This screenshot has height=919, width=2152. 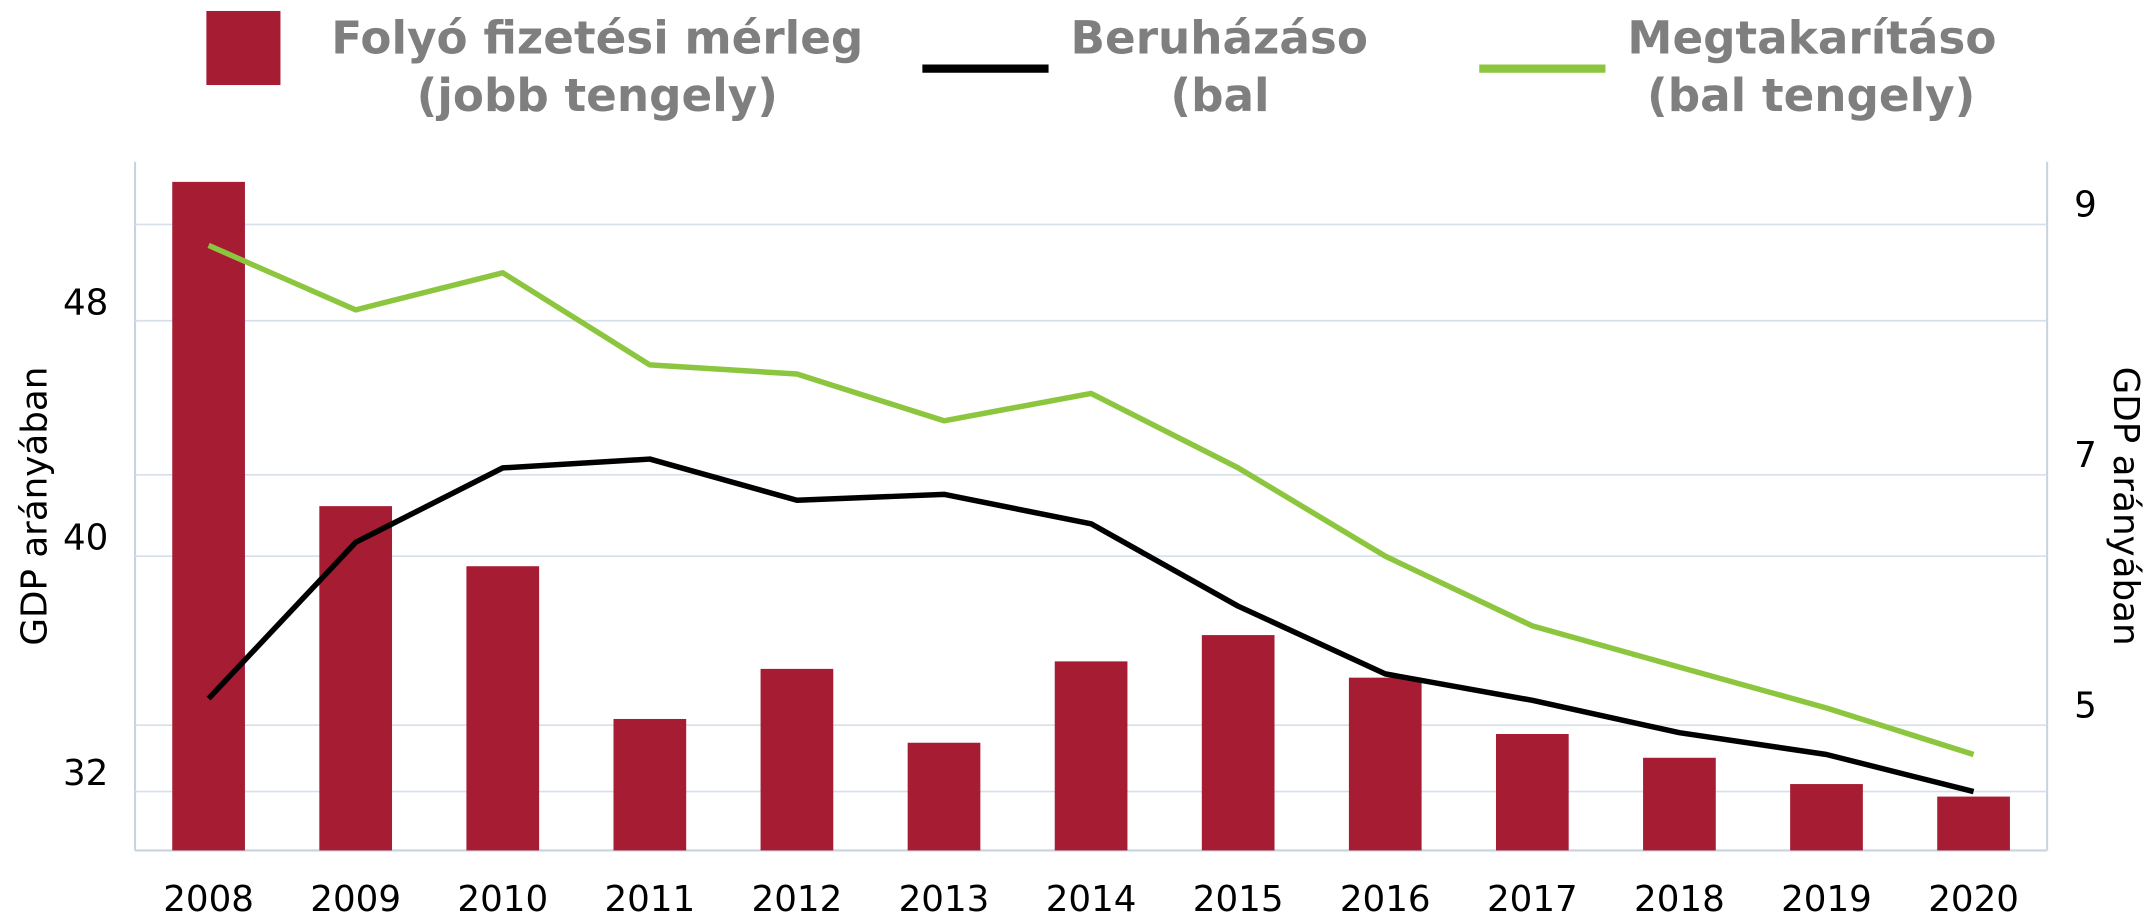 I want to click on legend-label: Megtakarítások (bal tengely), so click(x=1811, y=66).